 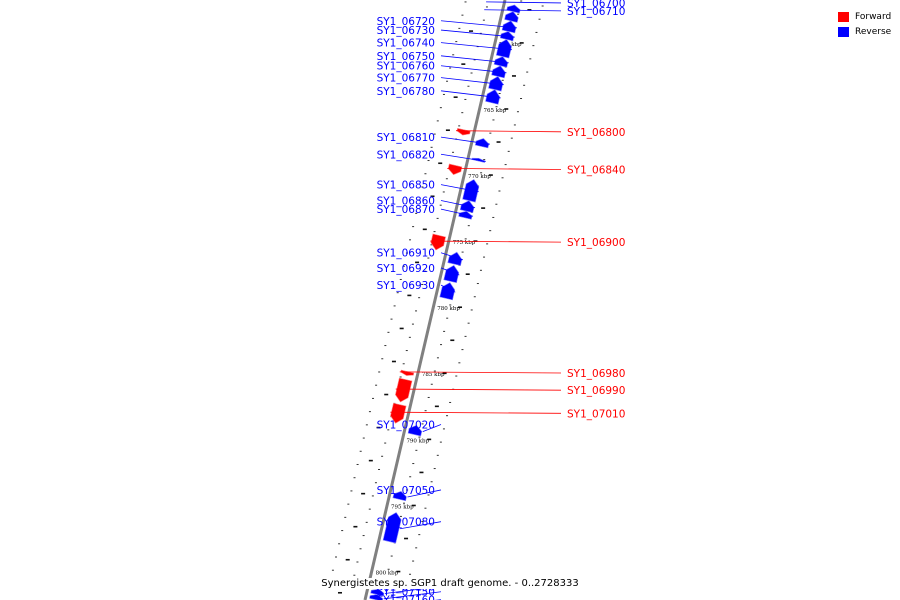 I want to click on gene-label: SY1_06980, so click(x=596, y=374).